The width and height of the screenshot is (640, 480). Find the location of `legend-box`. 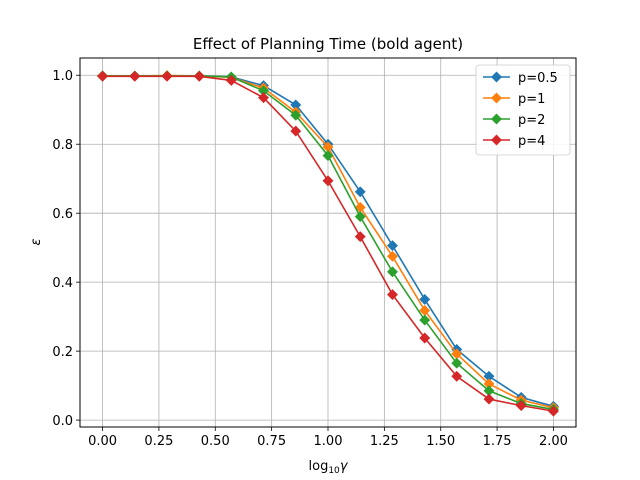

legend-box is located at coordinates (523, 110).